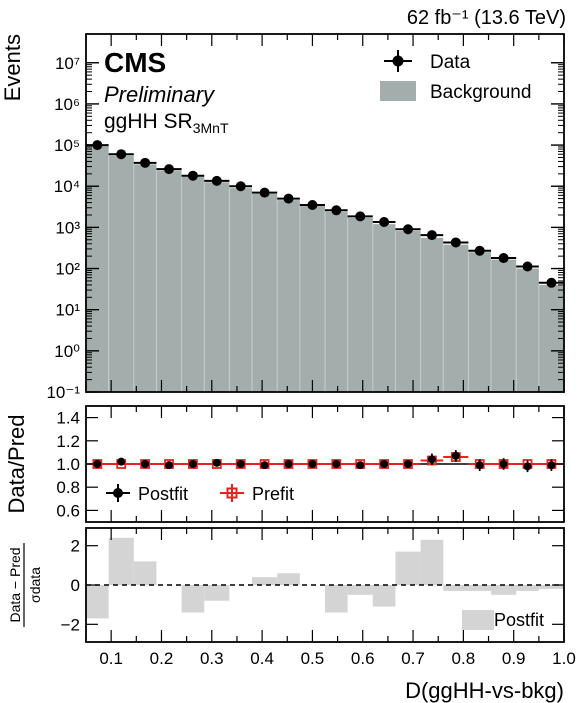 This screenshot has height=703, width=580. I want to click on legend-data-label: Data, so click(450, 62).